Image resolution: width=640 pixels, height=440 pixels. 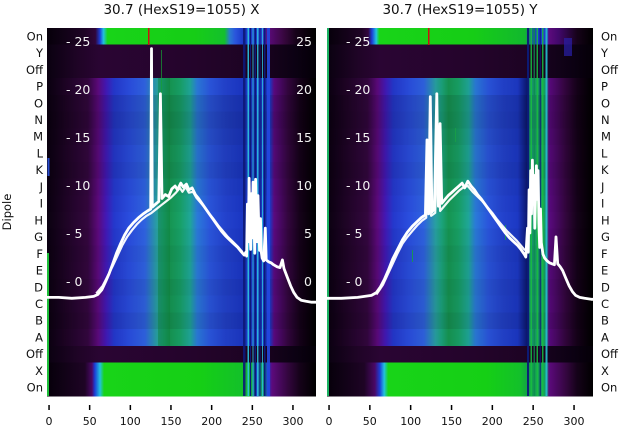 I want to click on row-label-right-p-3: P, so click(x=604, y=87).